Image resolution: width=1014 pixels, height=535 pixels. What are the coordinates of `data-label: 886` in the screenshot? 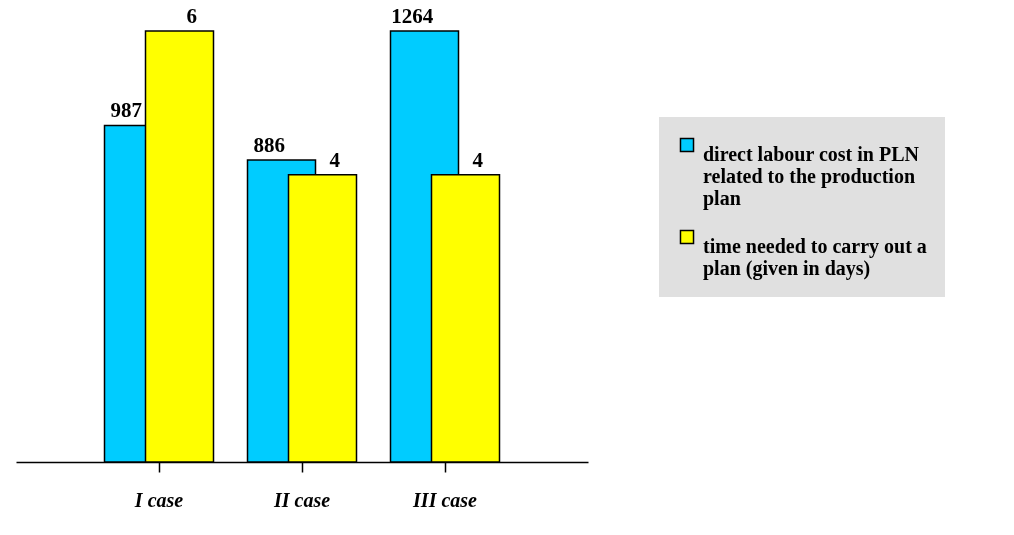 It's located at (269, 144).